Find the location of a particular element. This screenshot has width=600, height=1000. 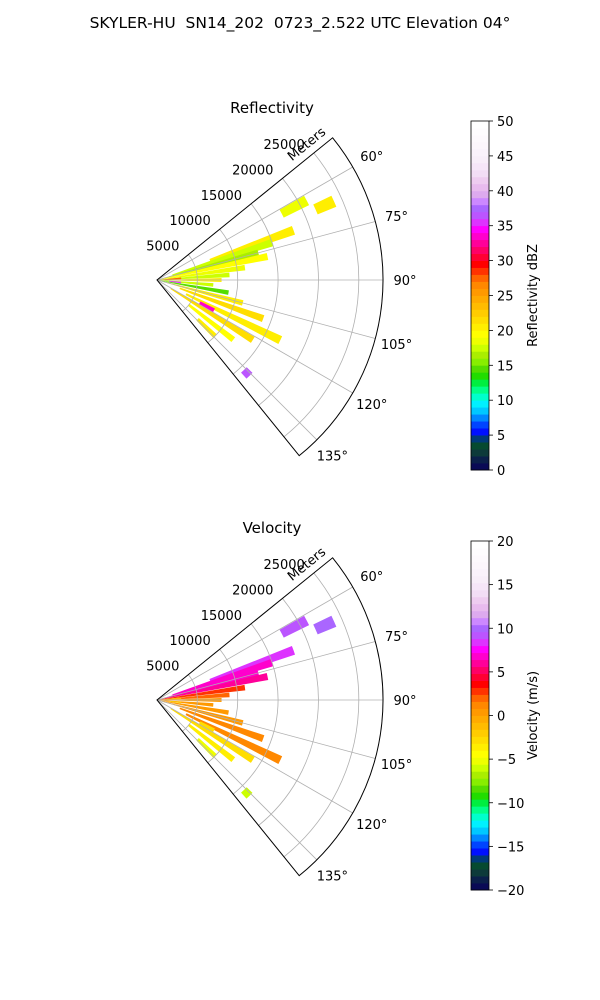

velocity-title: Velocity is located at coordinates (272, 528).